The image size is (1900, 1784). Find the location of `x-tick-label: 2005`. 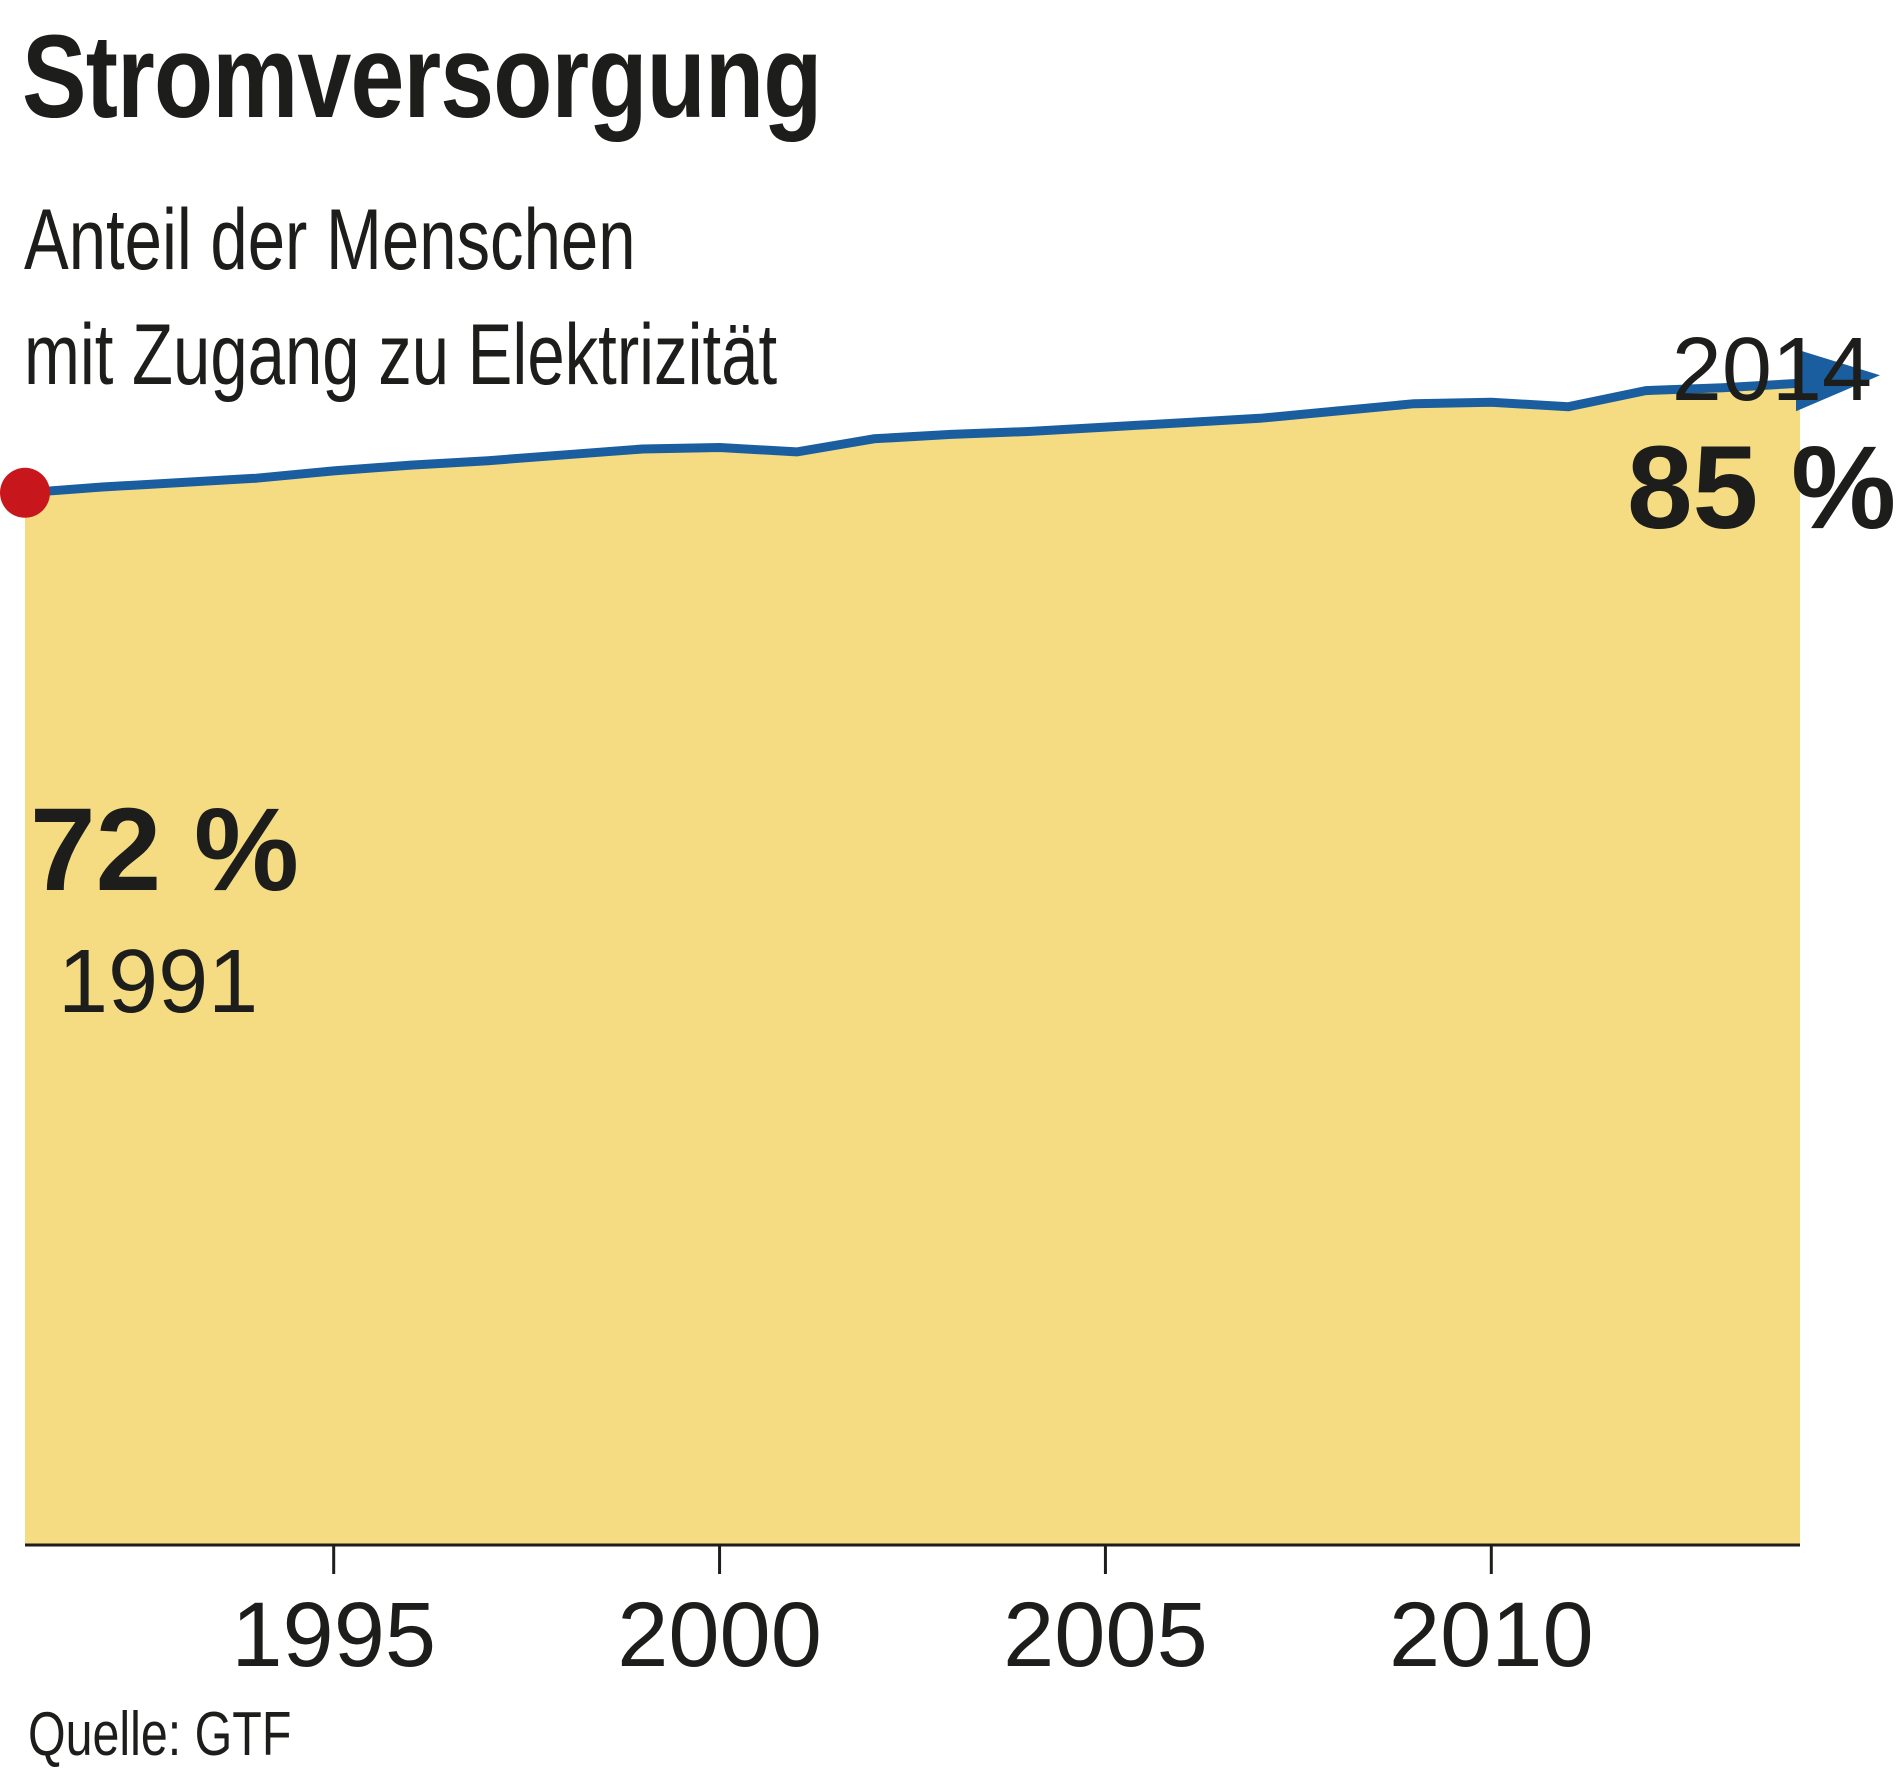

x-tick-label: 2005 is located at coordinates (1105, 1635).